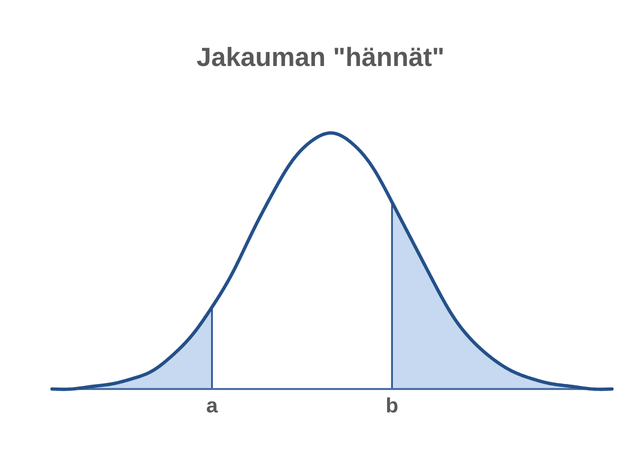  Describe the element at coordinates (319, 56) in the screenshot. I see `chart-title: Jakauman "hännät"` at that location.